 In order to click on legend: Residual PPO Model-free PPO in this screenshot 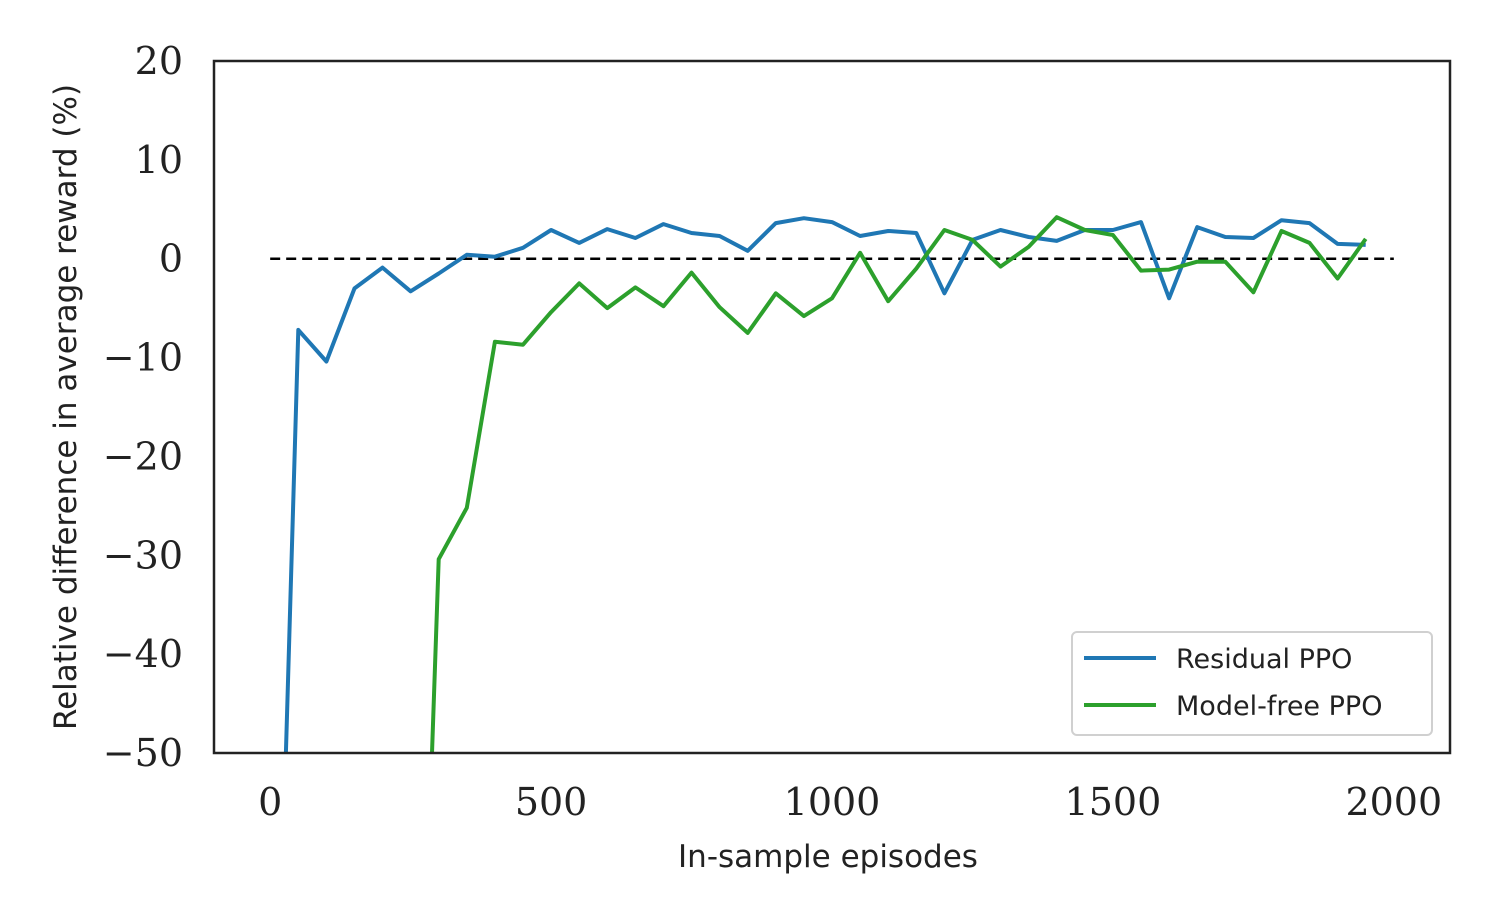, I will do `click(1252, 683)`.